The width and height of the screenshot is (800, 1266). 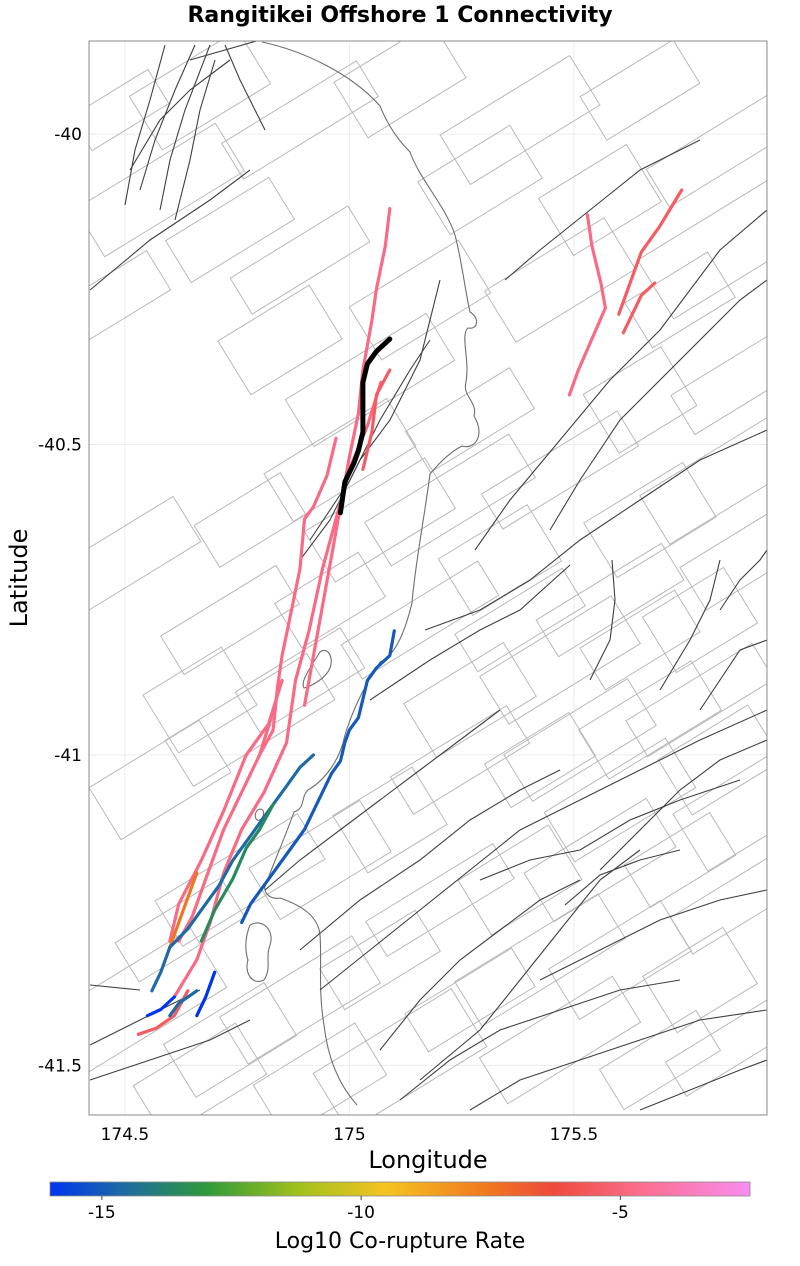 What do you see at coordinates (361, 1213) in the screenshot?
I see `colorbar-tick-label: -10` at bounding box center [361, 1213].